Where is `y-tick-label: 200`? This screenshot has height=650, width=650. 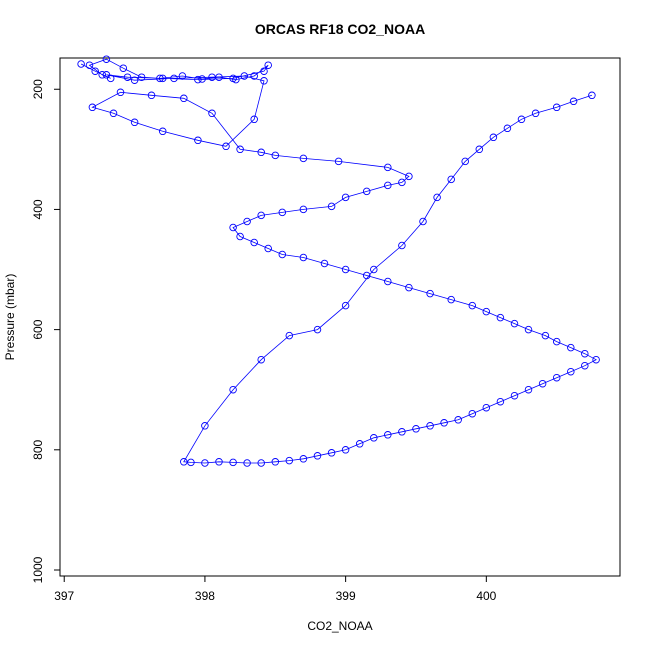 y-tick-label: 200 is located at coordinates (38, 89).